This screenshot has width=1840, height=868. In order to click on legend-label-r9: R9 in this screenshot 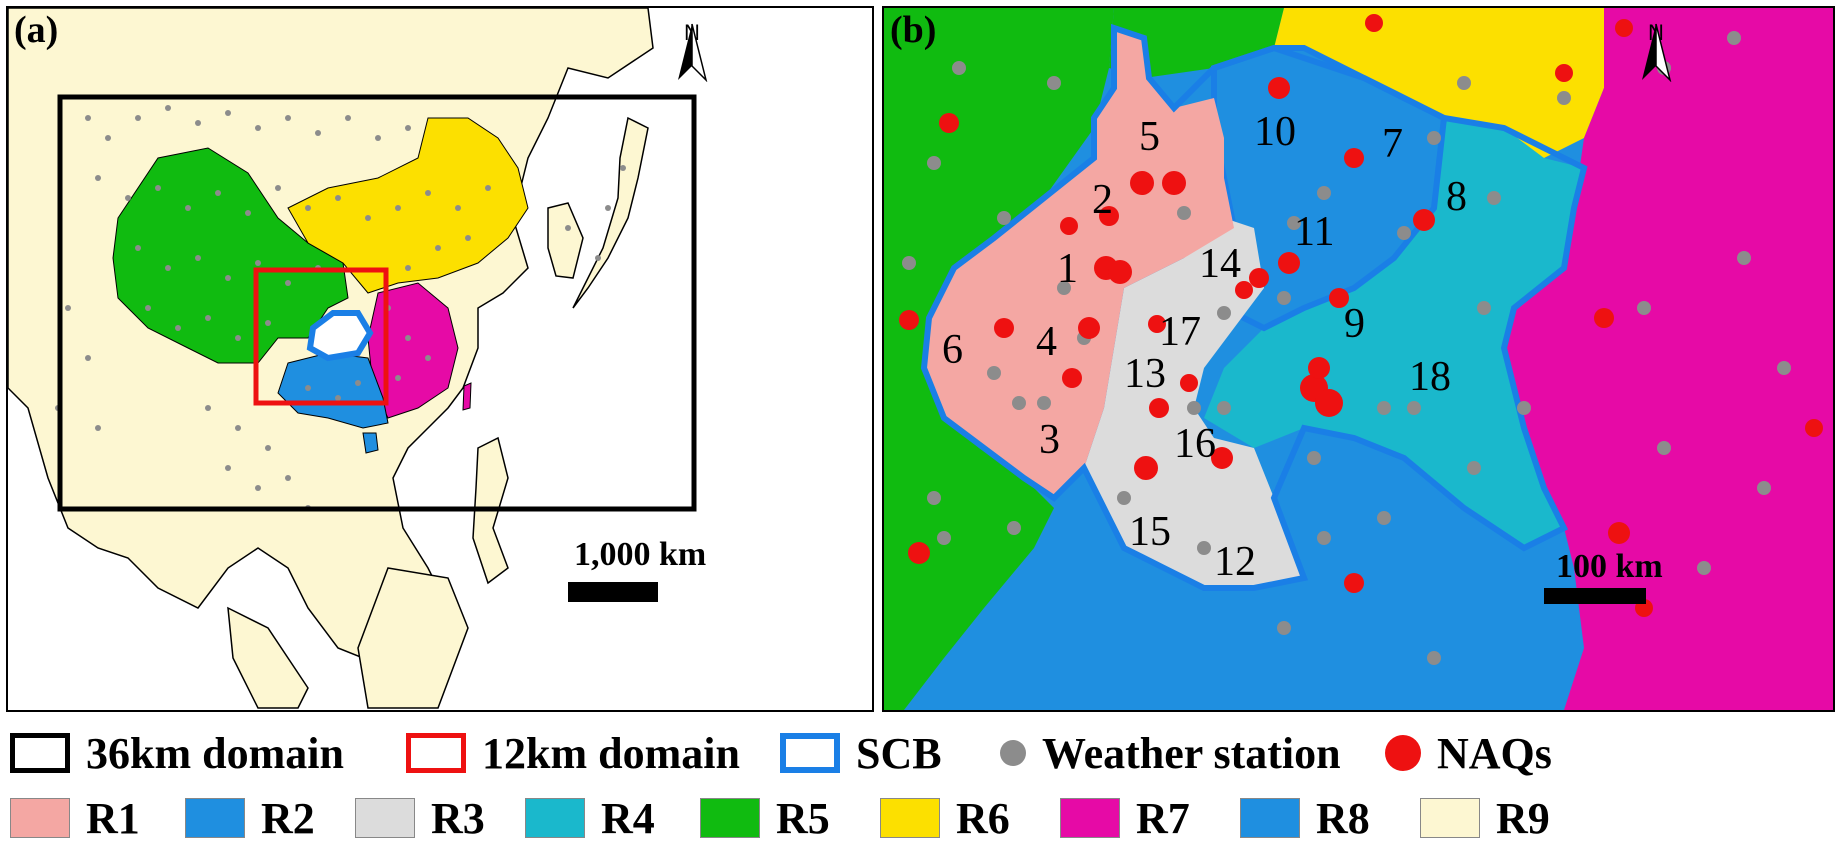, I will do `click(1523, 818)`.